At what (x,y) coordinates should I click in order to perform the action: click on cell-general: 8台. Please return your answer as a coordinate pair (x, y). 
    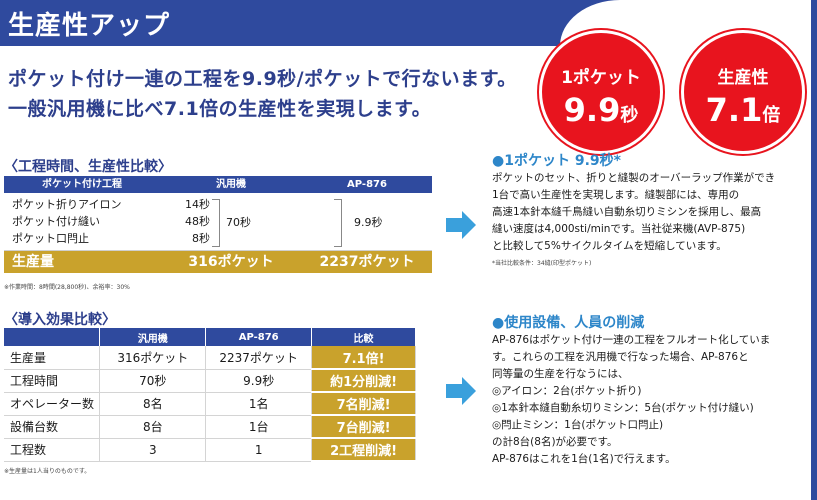
    Looking at the image, I should click on (153, 427).